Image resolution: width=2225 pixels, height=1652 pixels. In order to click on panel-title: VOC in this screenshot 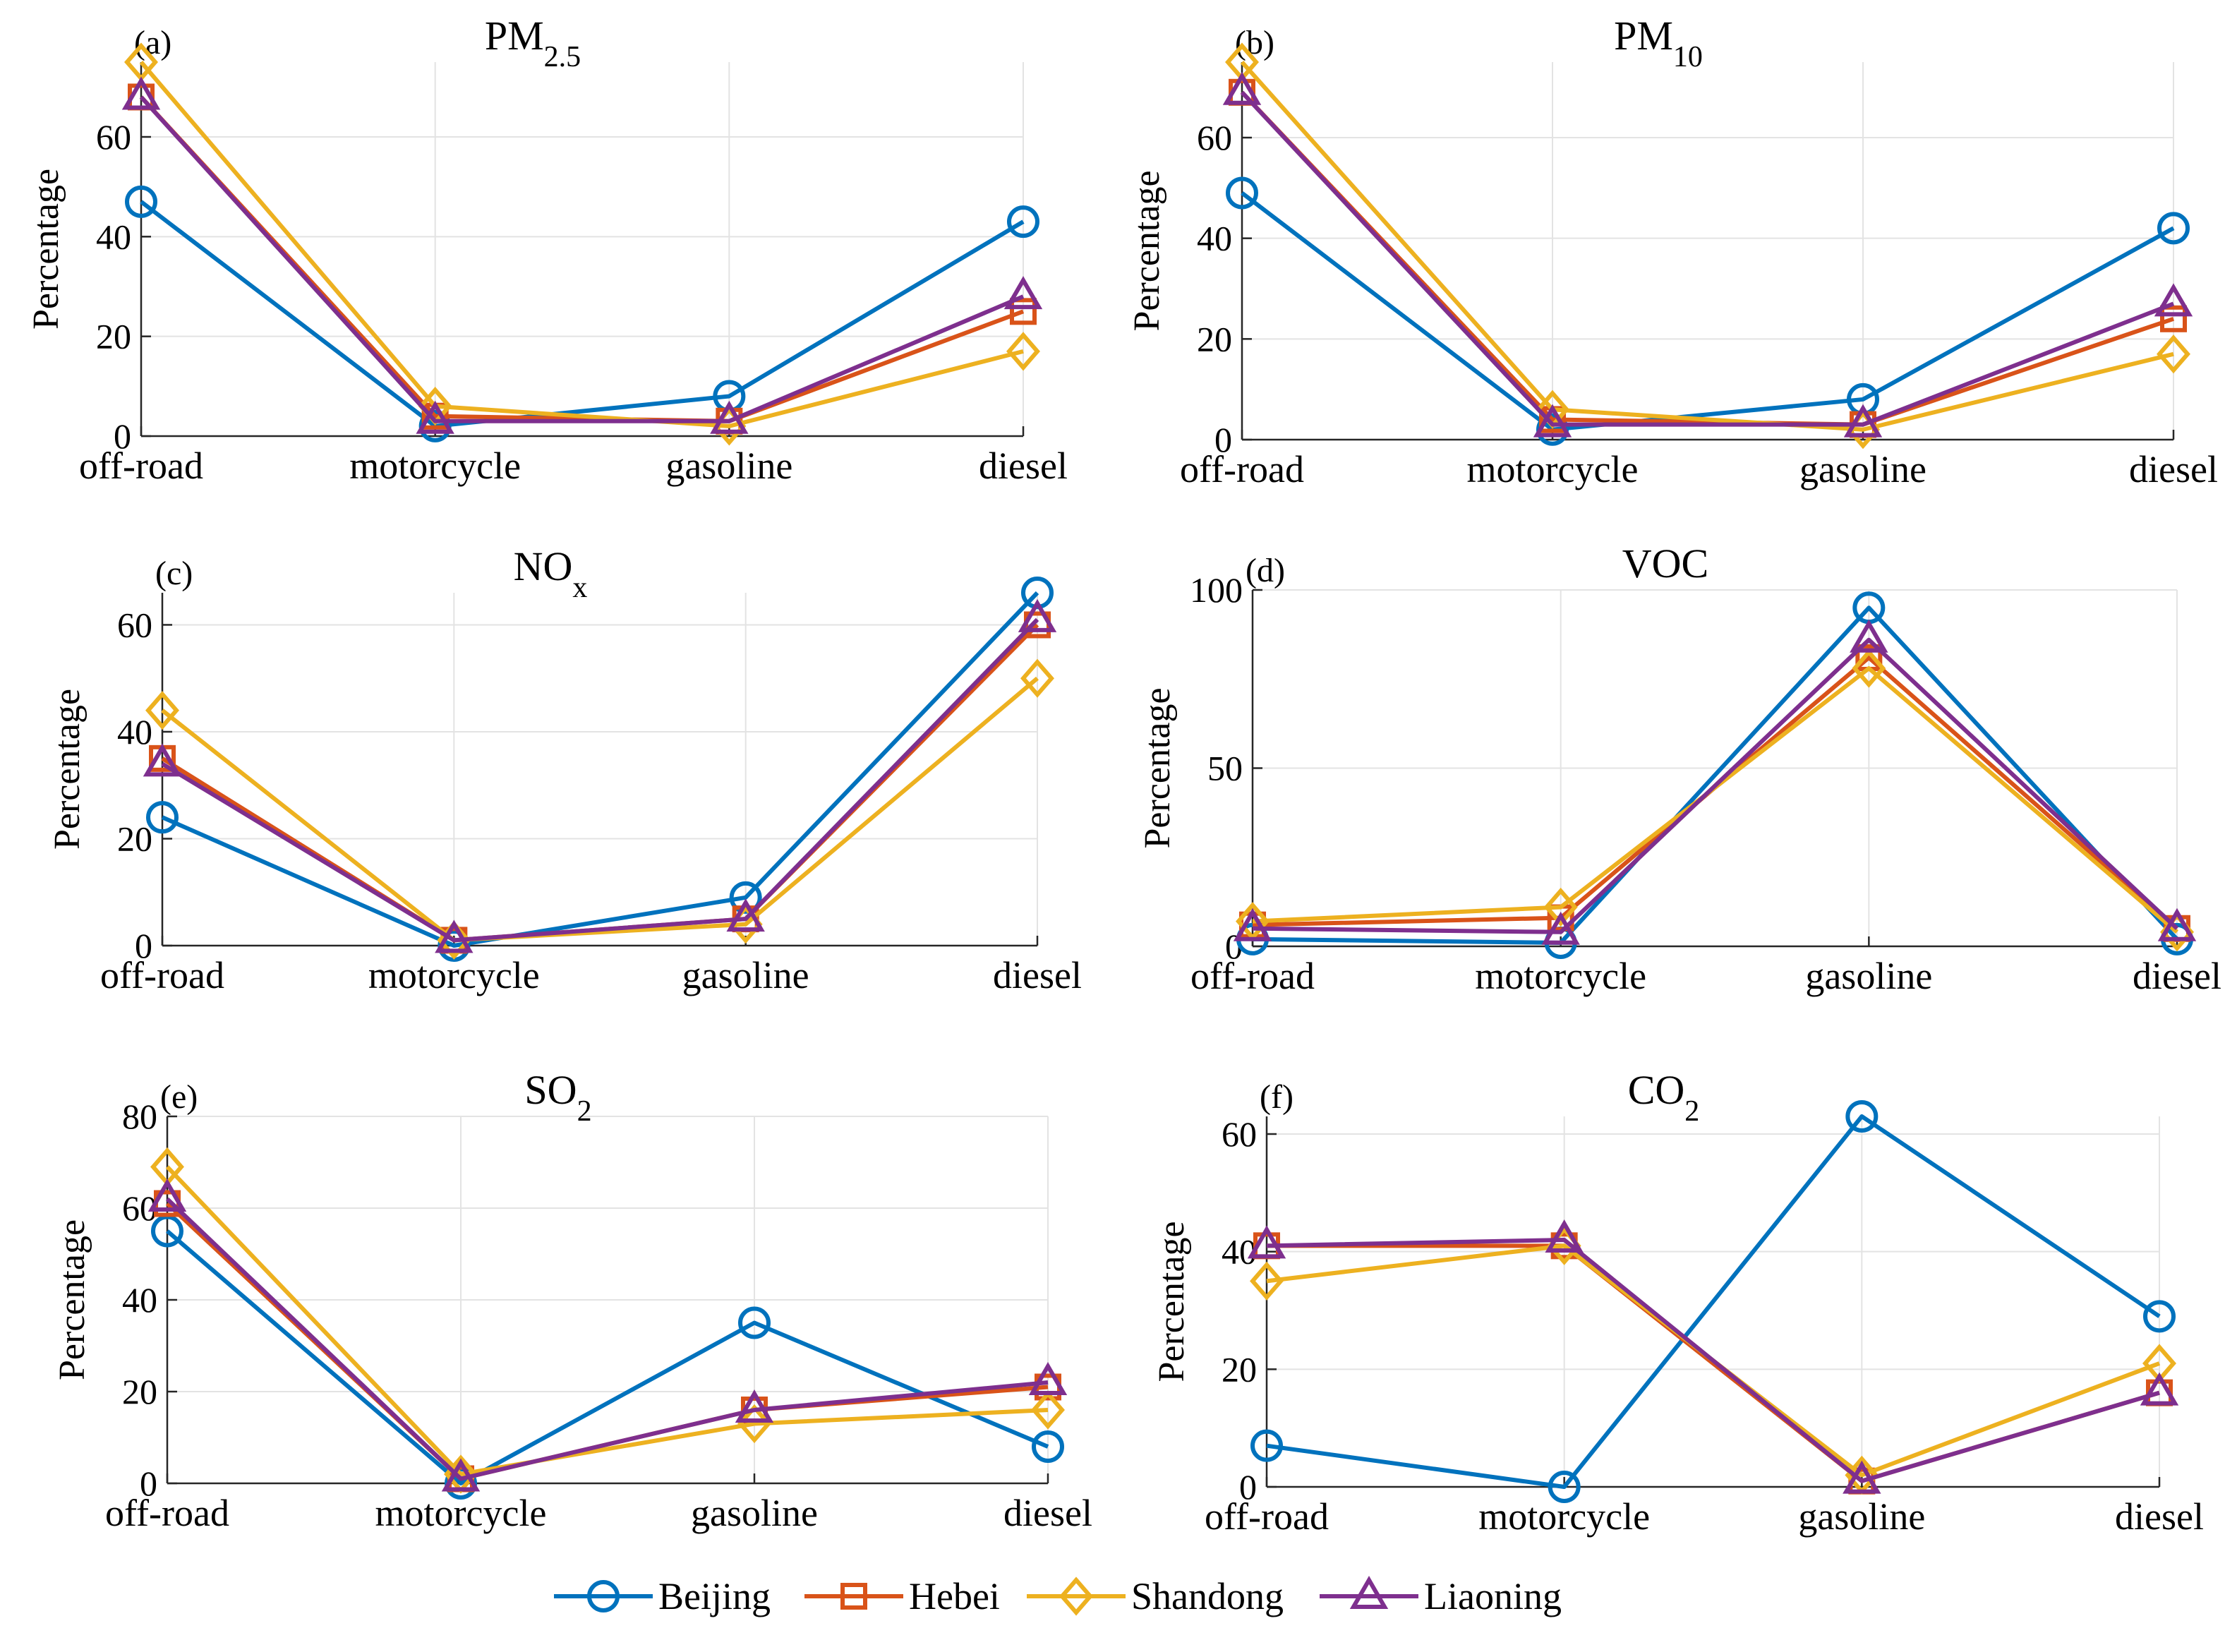, I will do `click(1665, 563)`.